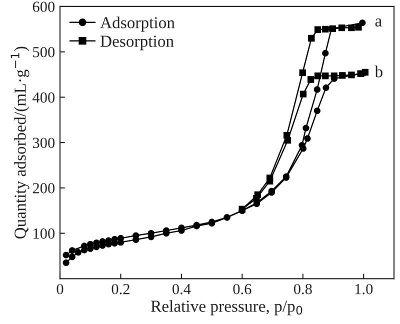  What do you see at coordinates (121, 289) in the screenshot?
I see `x-tick-label: 0.2` at bounding box center [121, 289].